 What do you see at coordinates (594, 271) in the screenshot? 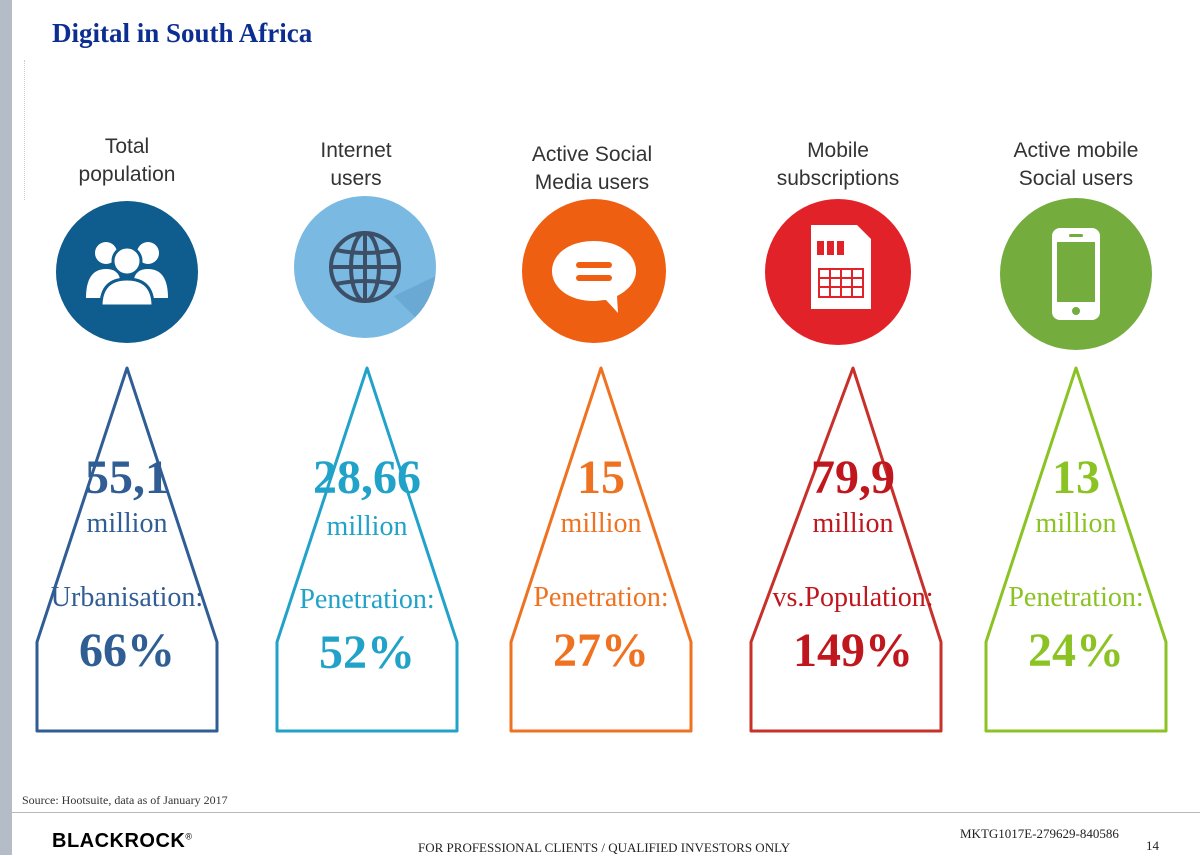
I see `speech-bubble-icon` at bounding box center [594, 271].